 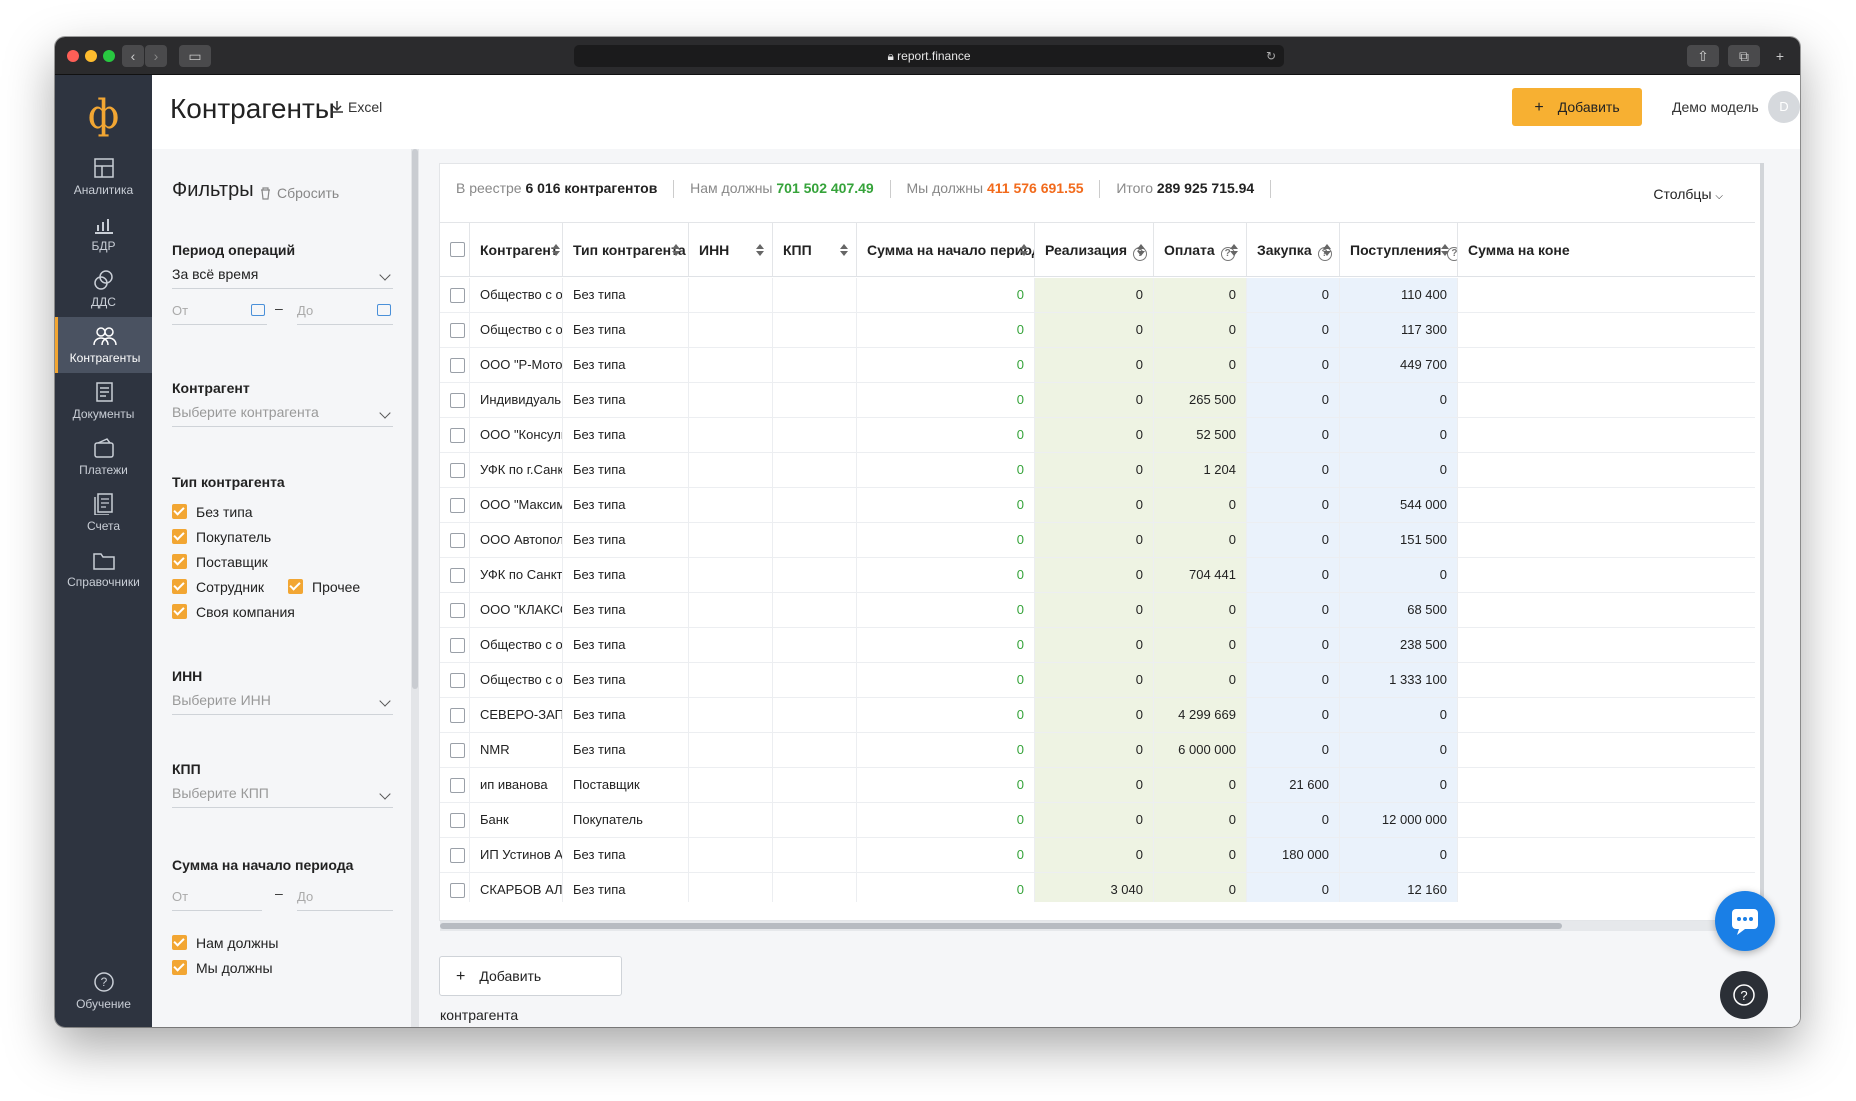 What do you see at coordinates (156, 56) in the screenshot?
I see `forward-icon: ›` at bounding box center [156, 56].